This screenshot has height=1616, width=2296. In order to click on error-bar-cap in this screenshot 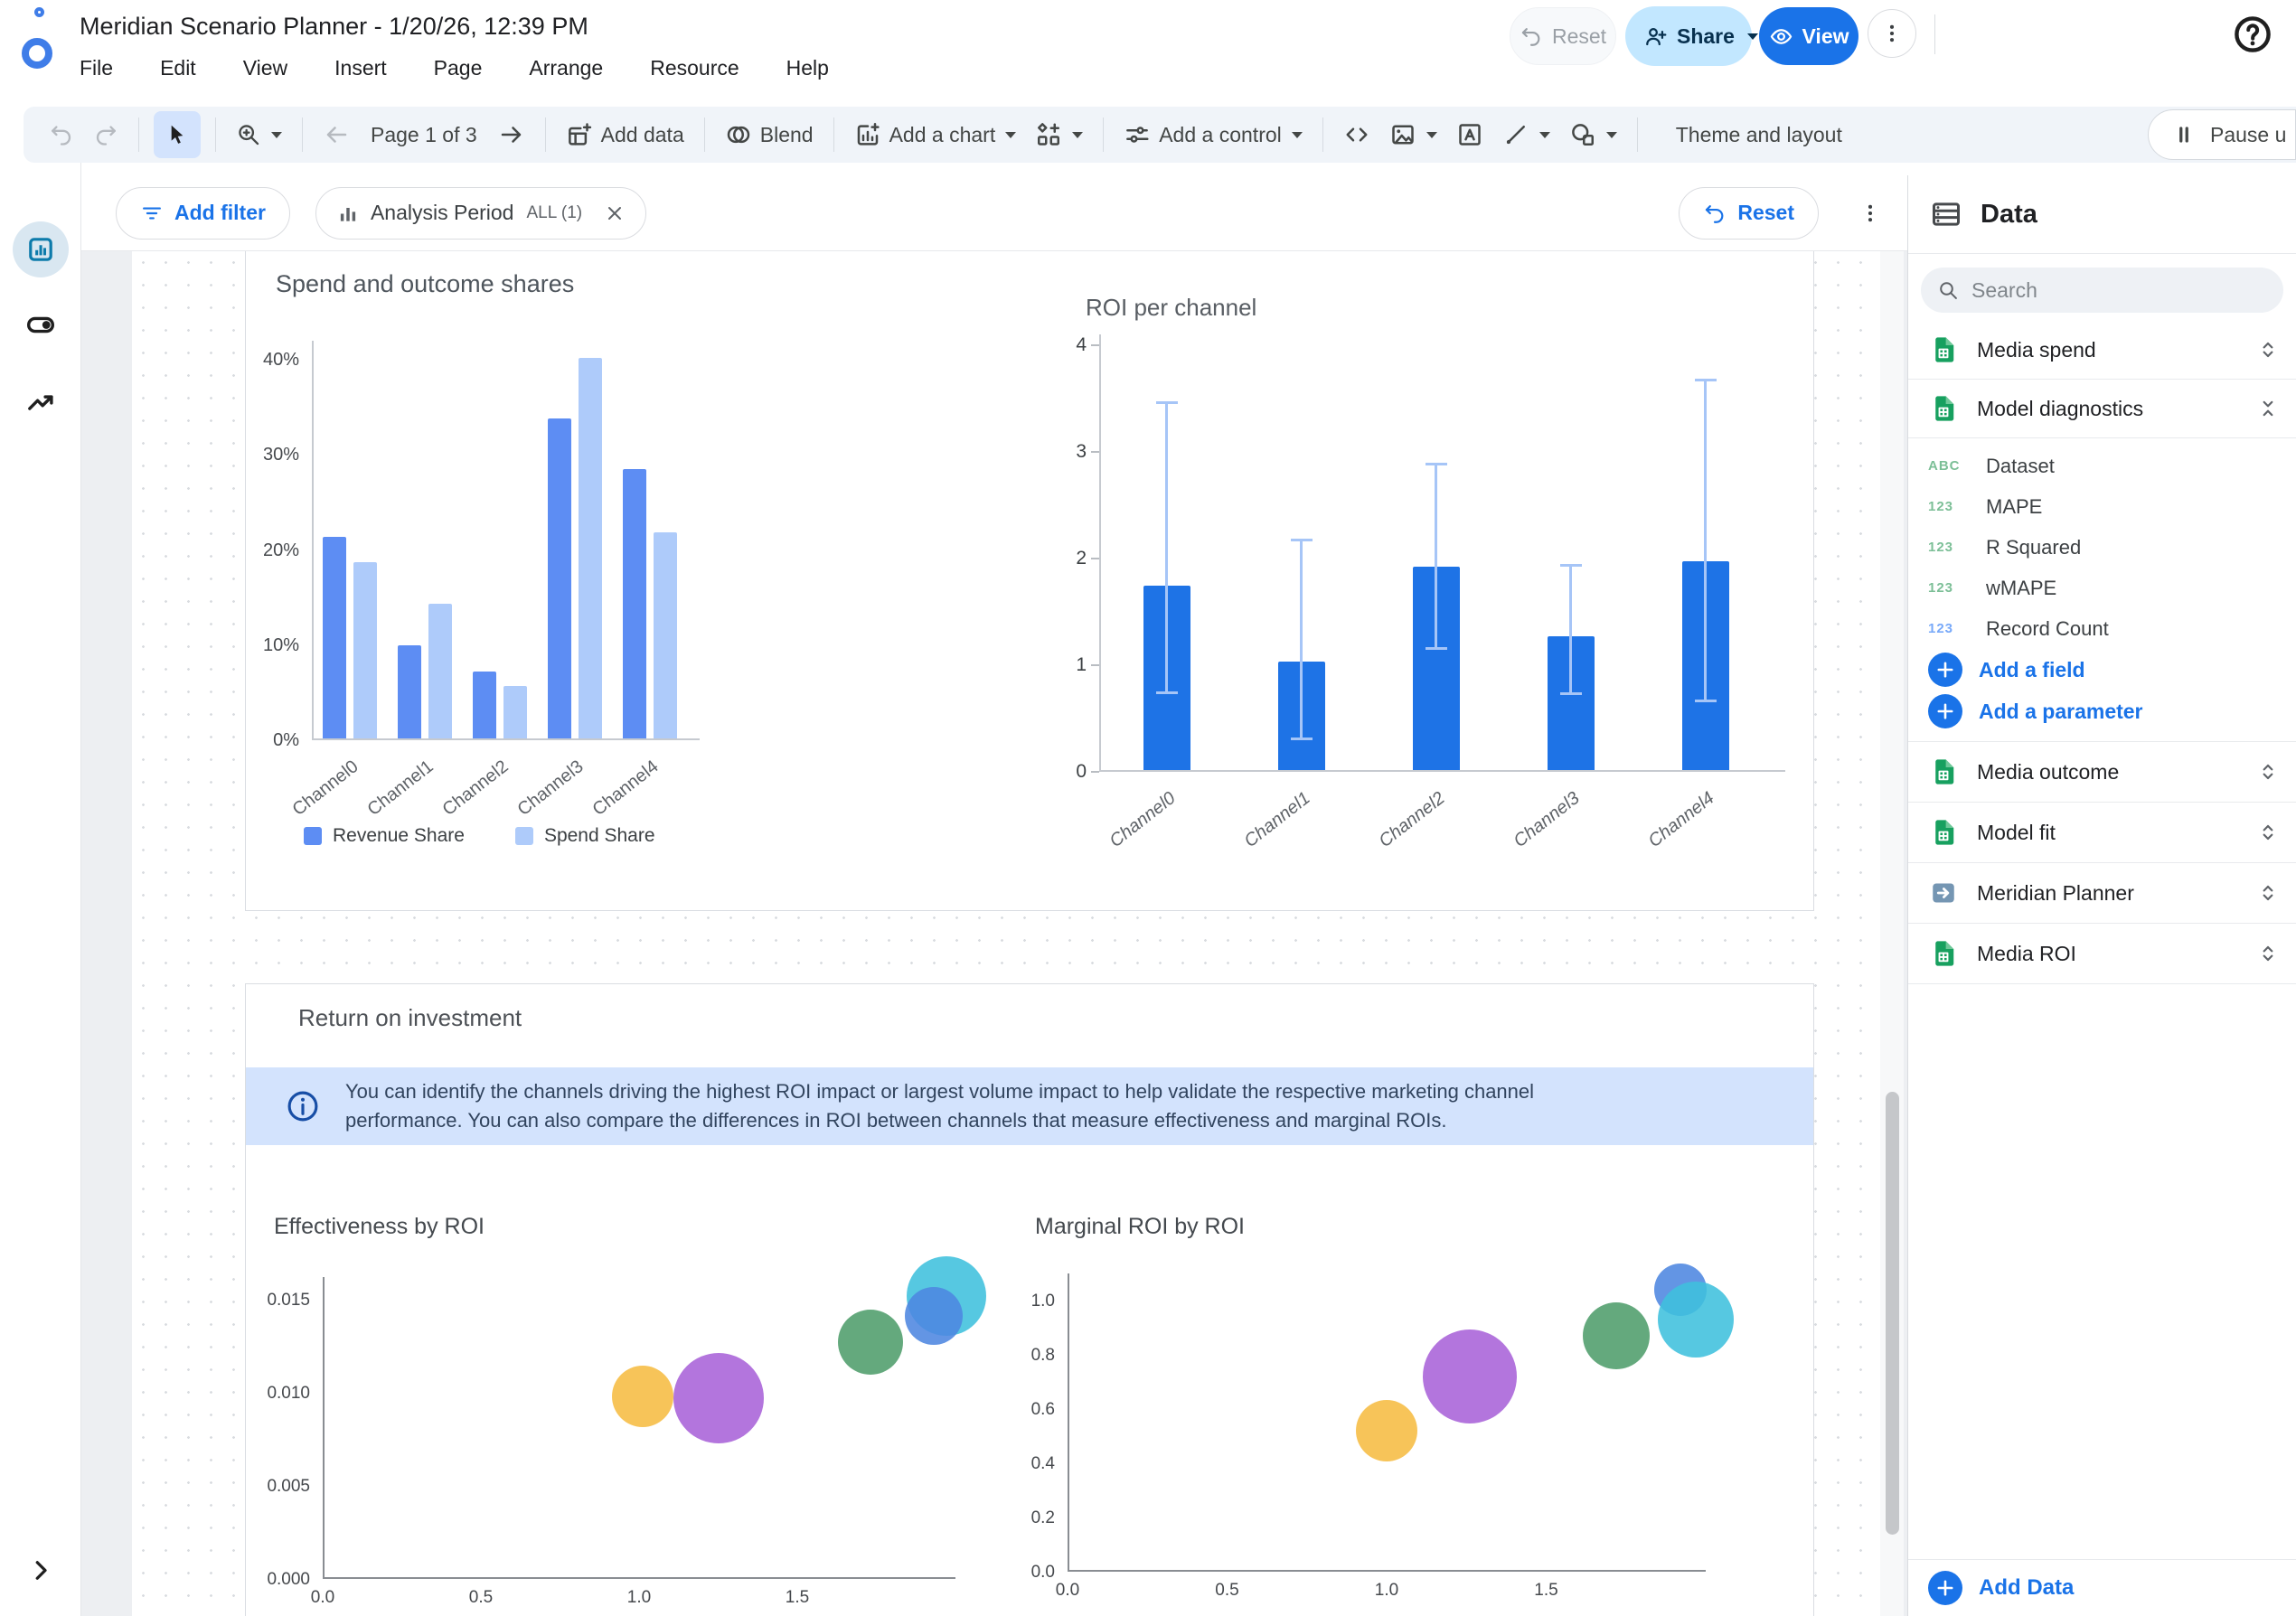, I will do `click(1705, 380)`.